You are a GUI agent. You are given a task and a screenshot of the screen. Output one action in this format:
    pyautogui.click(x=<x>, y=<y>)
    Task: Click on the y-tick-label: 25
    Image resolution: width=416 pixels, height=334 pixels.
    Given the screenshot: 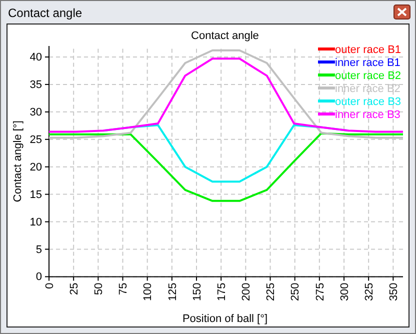 What is the action you would take?
    pyautogui.click(x=36, y=140)
    